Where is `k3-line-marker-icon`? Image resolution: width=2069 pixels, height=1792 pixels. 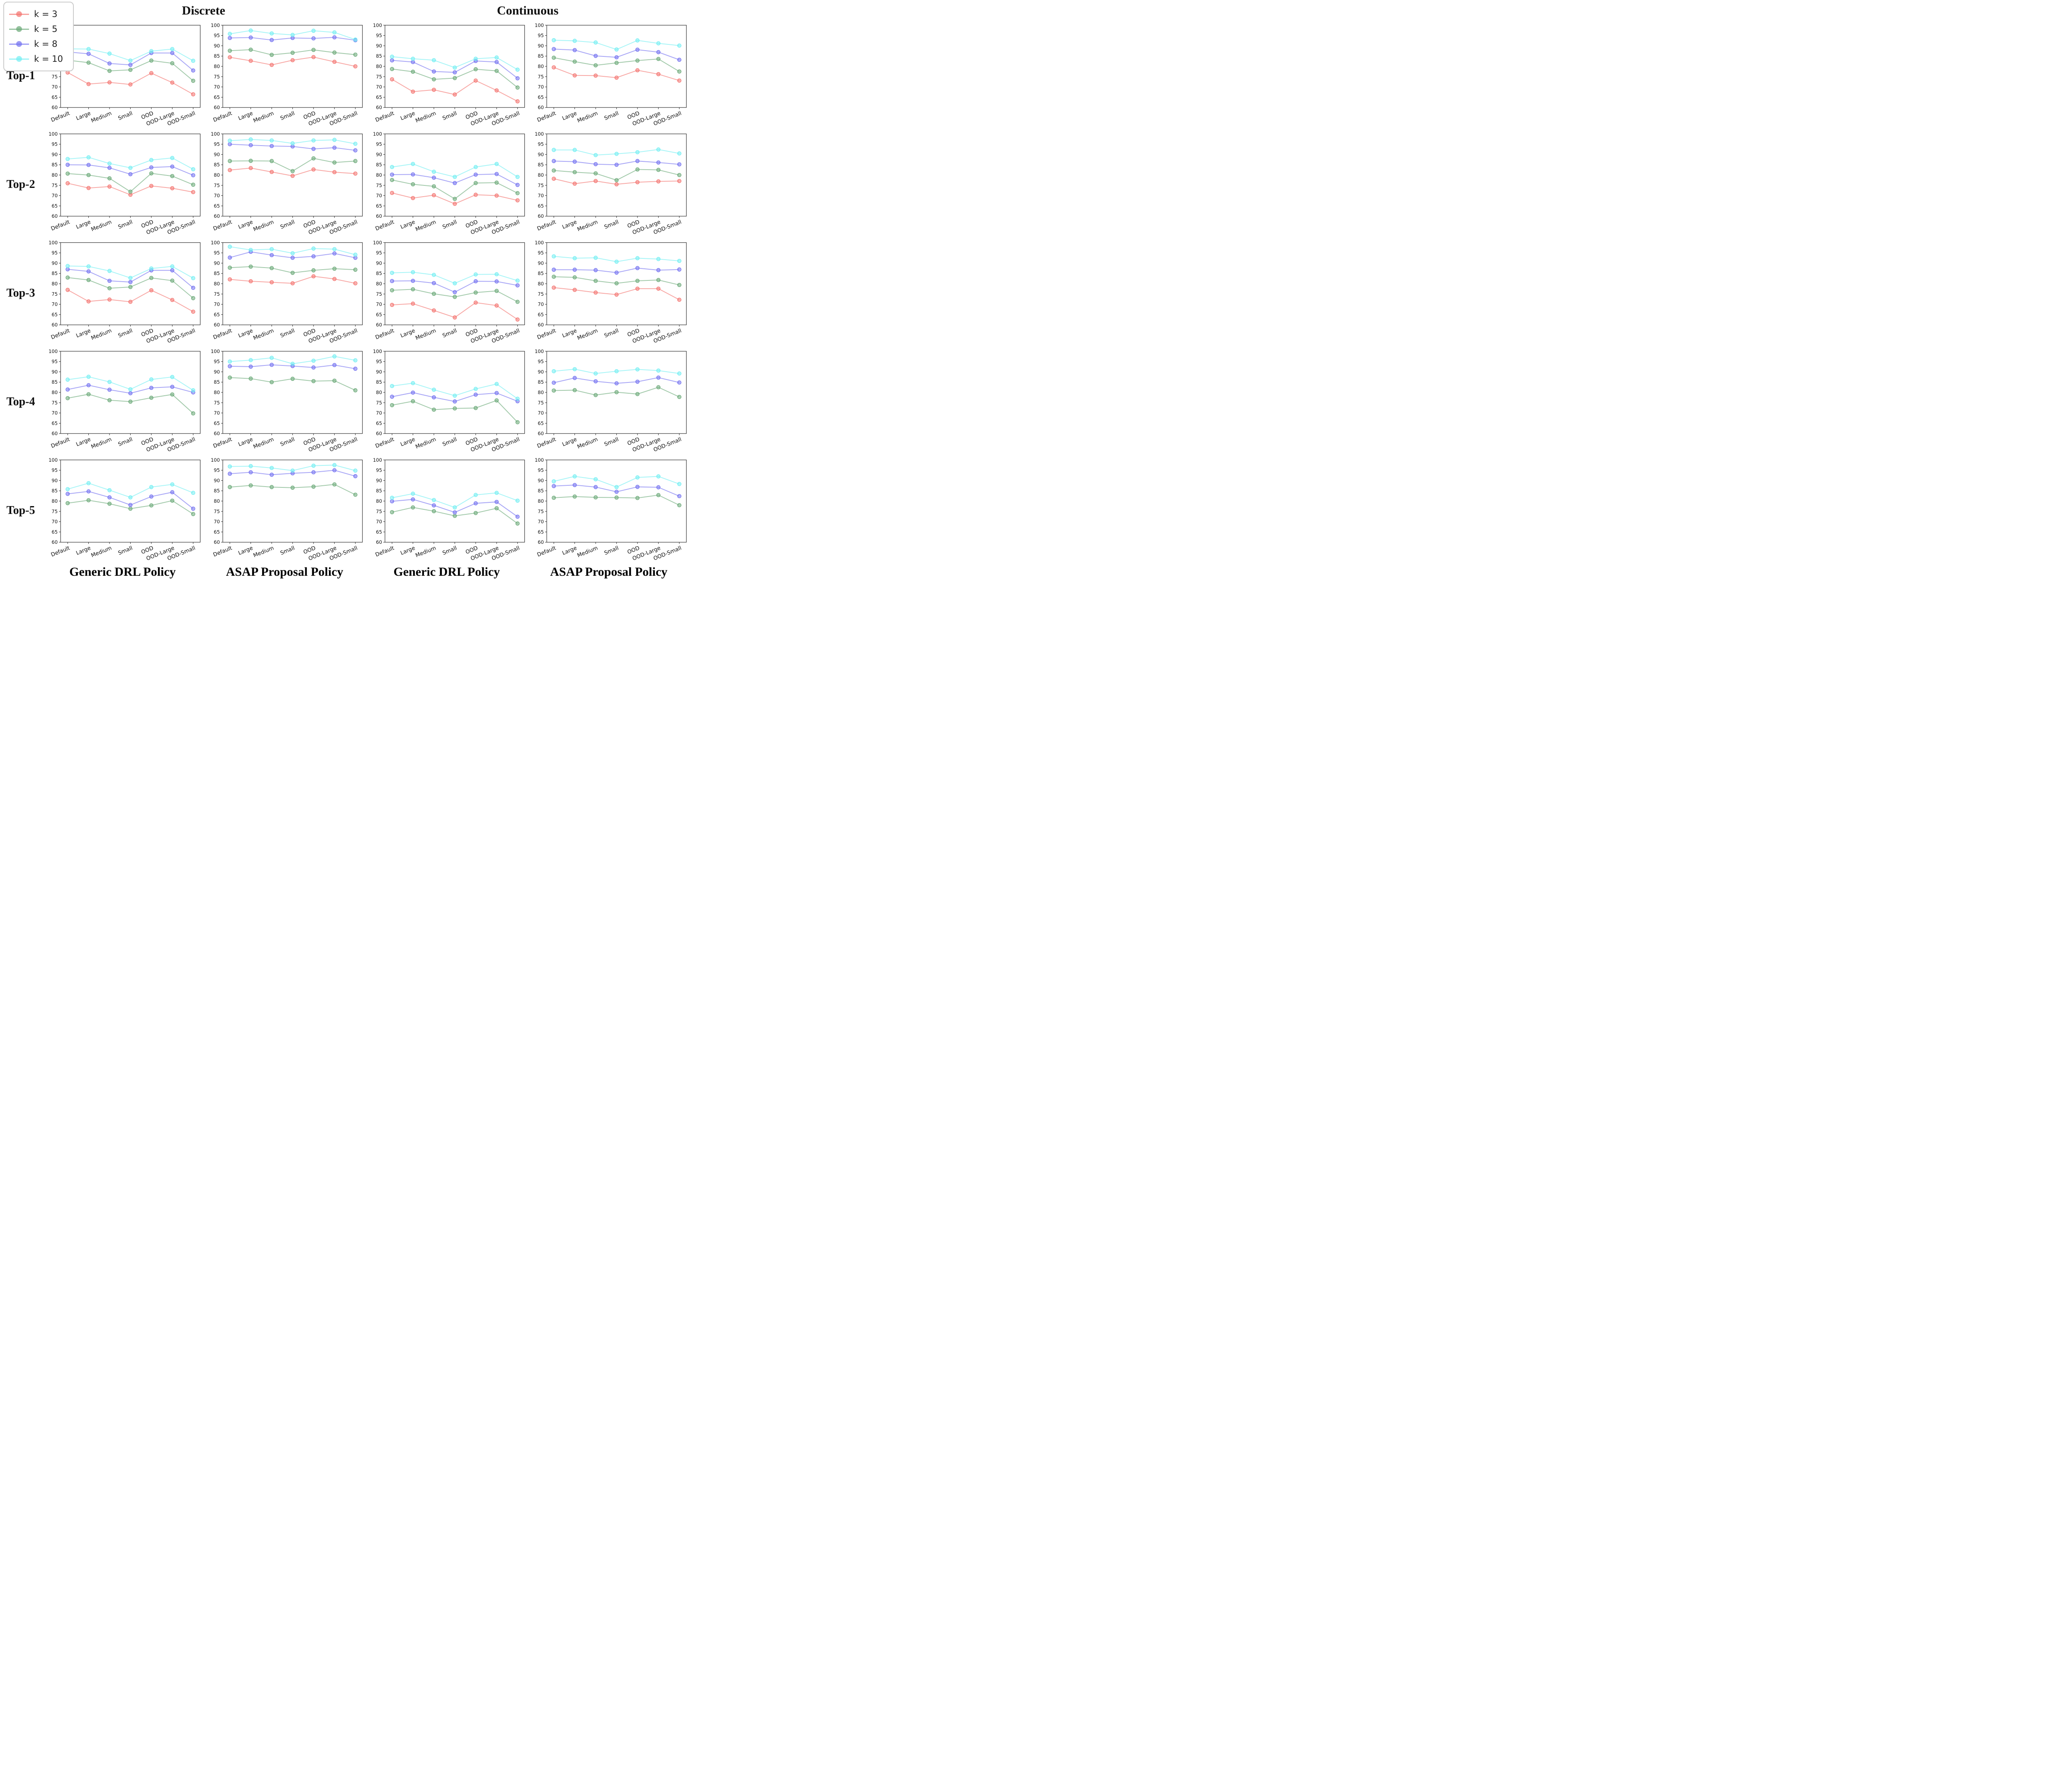 k3-line-marker-icon is located at coordinates (19, 14).